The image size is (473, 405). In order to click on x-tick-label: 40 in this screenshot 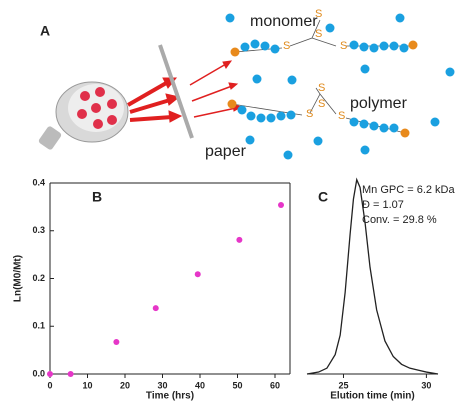, I will do `click(200, 385)`.